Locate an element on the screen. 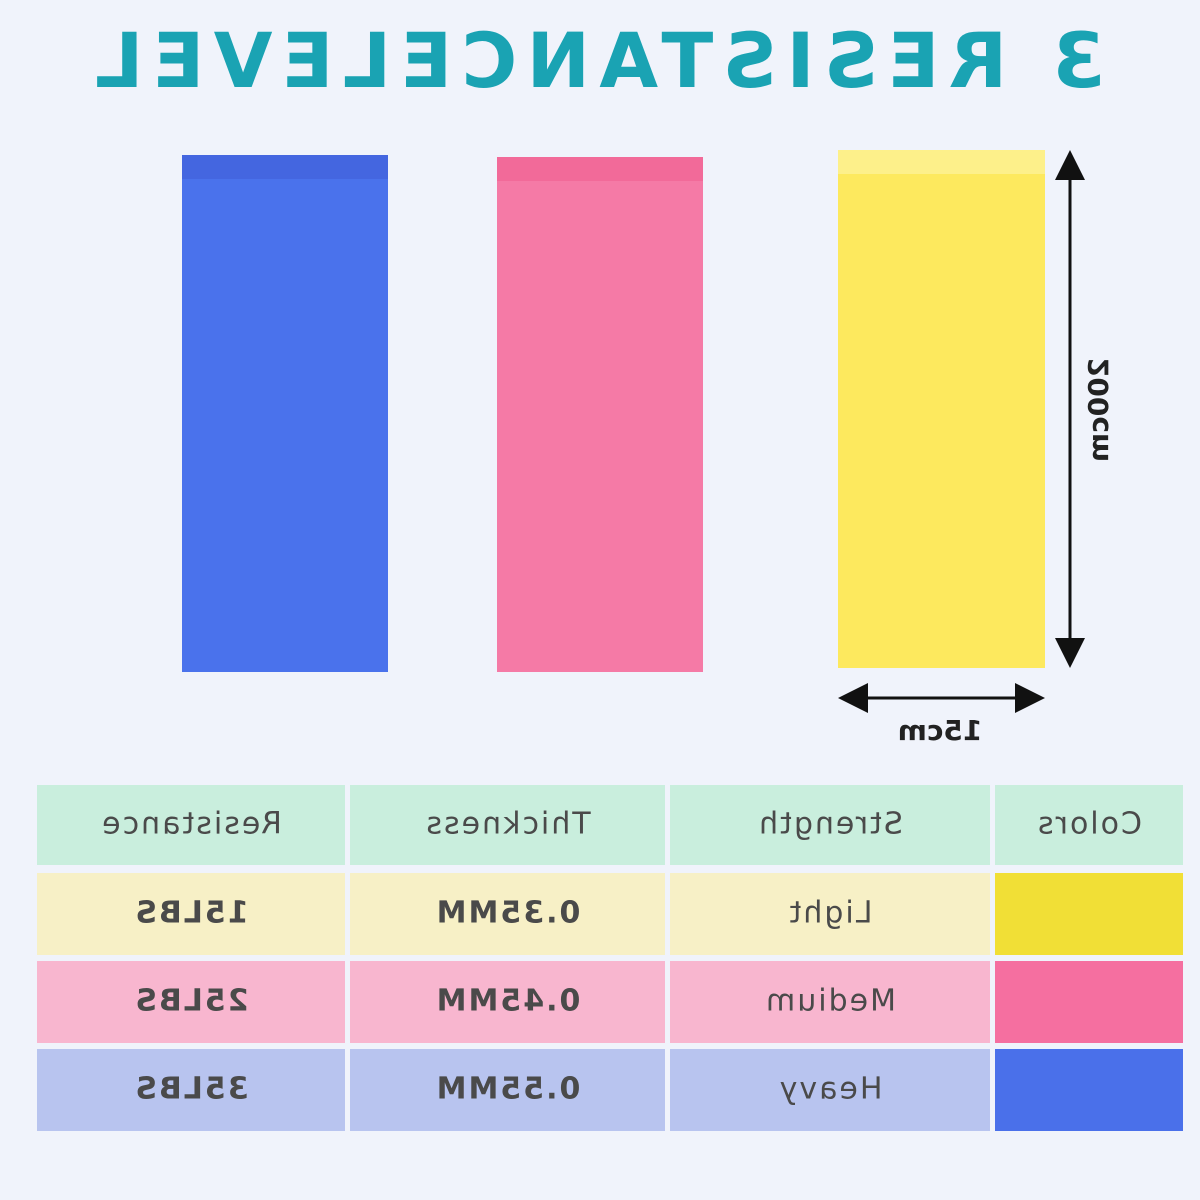  header-text: Strength is located at coordinates (830, 824).